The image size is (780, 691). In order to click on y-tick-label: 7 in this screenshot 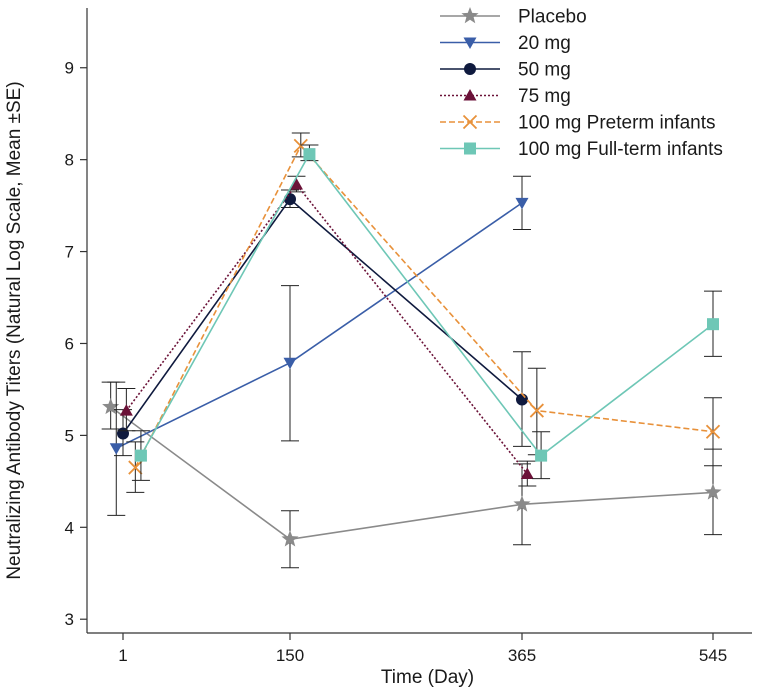, I will do `click(69, 252)`.